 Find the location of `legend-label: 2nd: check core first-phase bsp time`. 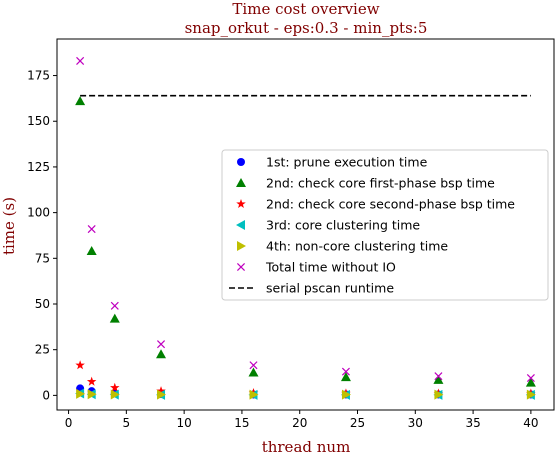

legend-label: 2nd: check core first-phase bsp time is located at coordinates (380, 183).